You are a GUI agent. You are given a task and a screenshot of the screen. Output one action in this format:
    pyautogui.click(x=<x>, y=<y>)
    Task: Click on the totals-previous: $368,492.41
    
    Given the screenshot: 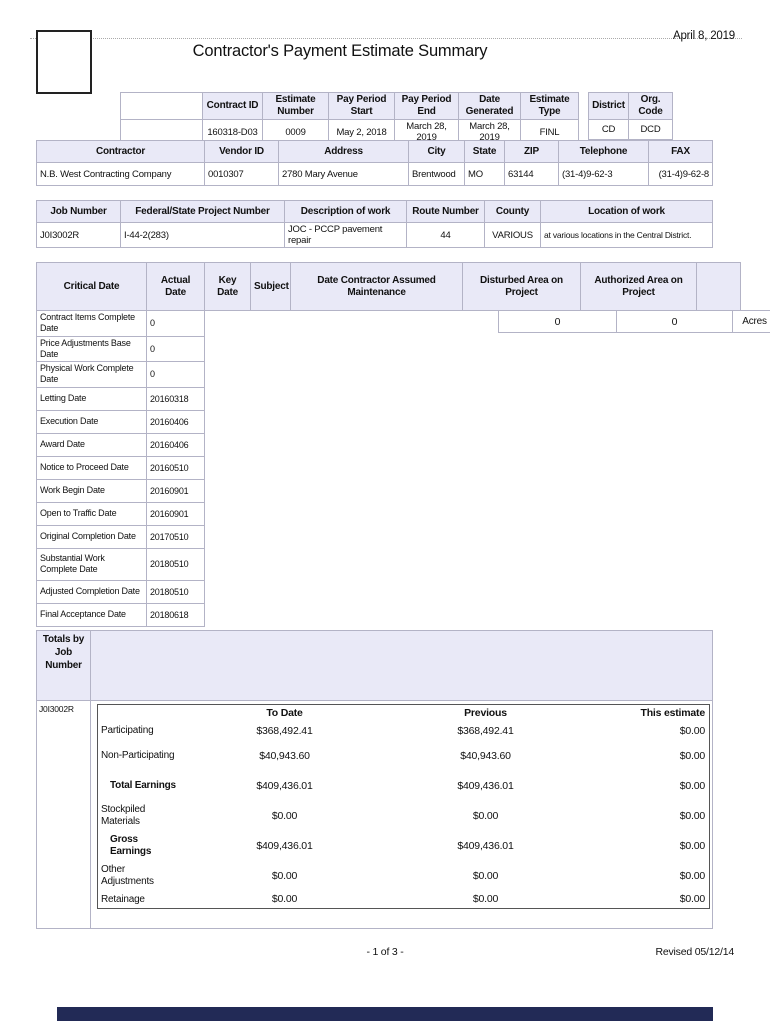 What is the action you would take?
    pyautogui.click(x=485, y=730)
    